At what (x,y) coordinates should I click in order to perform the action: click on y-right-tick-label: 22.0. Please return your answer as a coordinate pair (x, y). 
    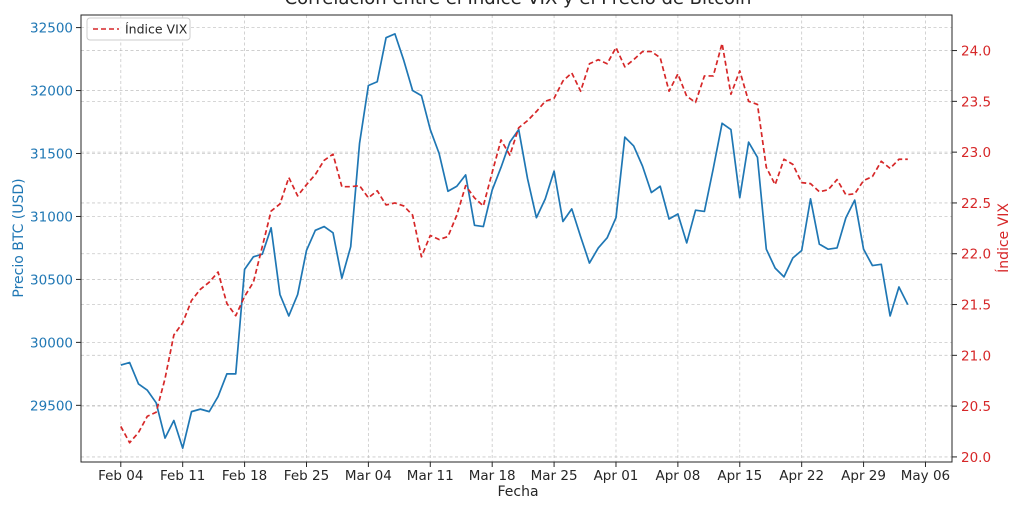
    Looking at the image, I should click on (976, 255).